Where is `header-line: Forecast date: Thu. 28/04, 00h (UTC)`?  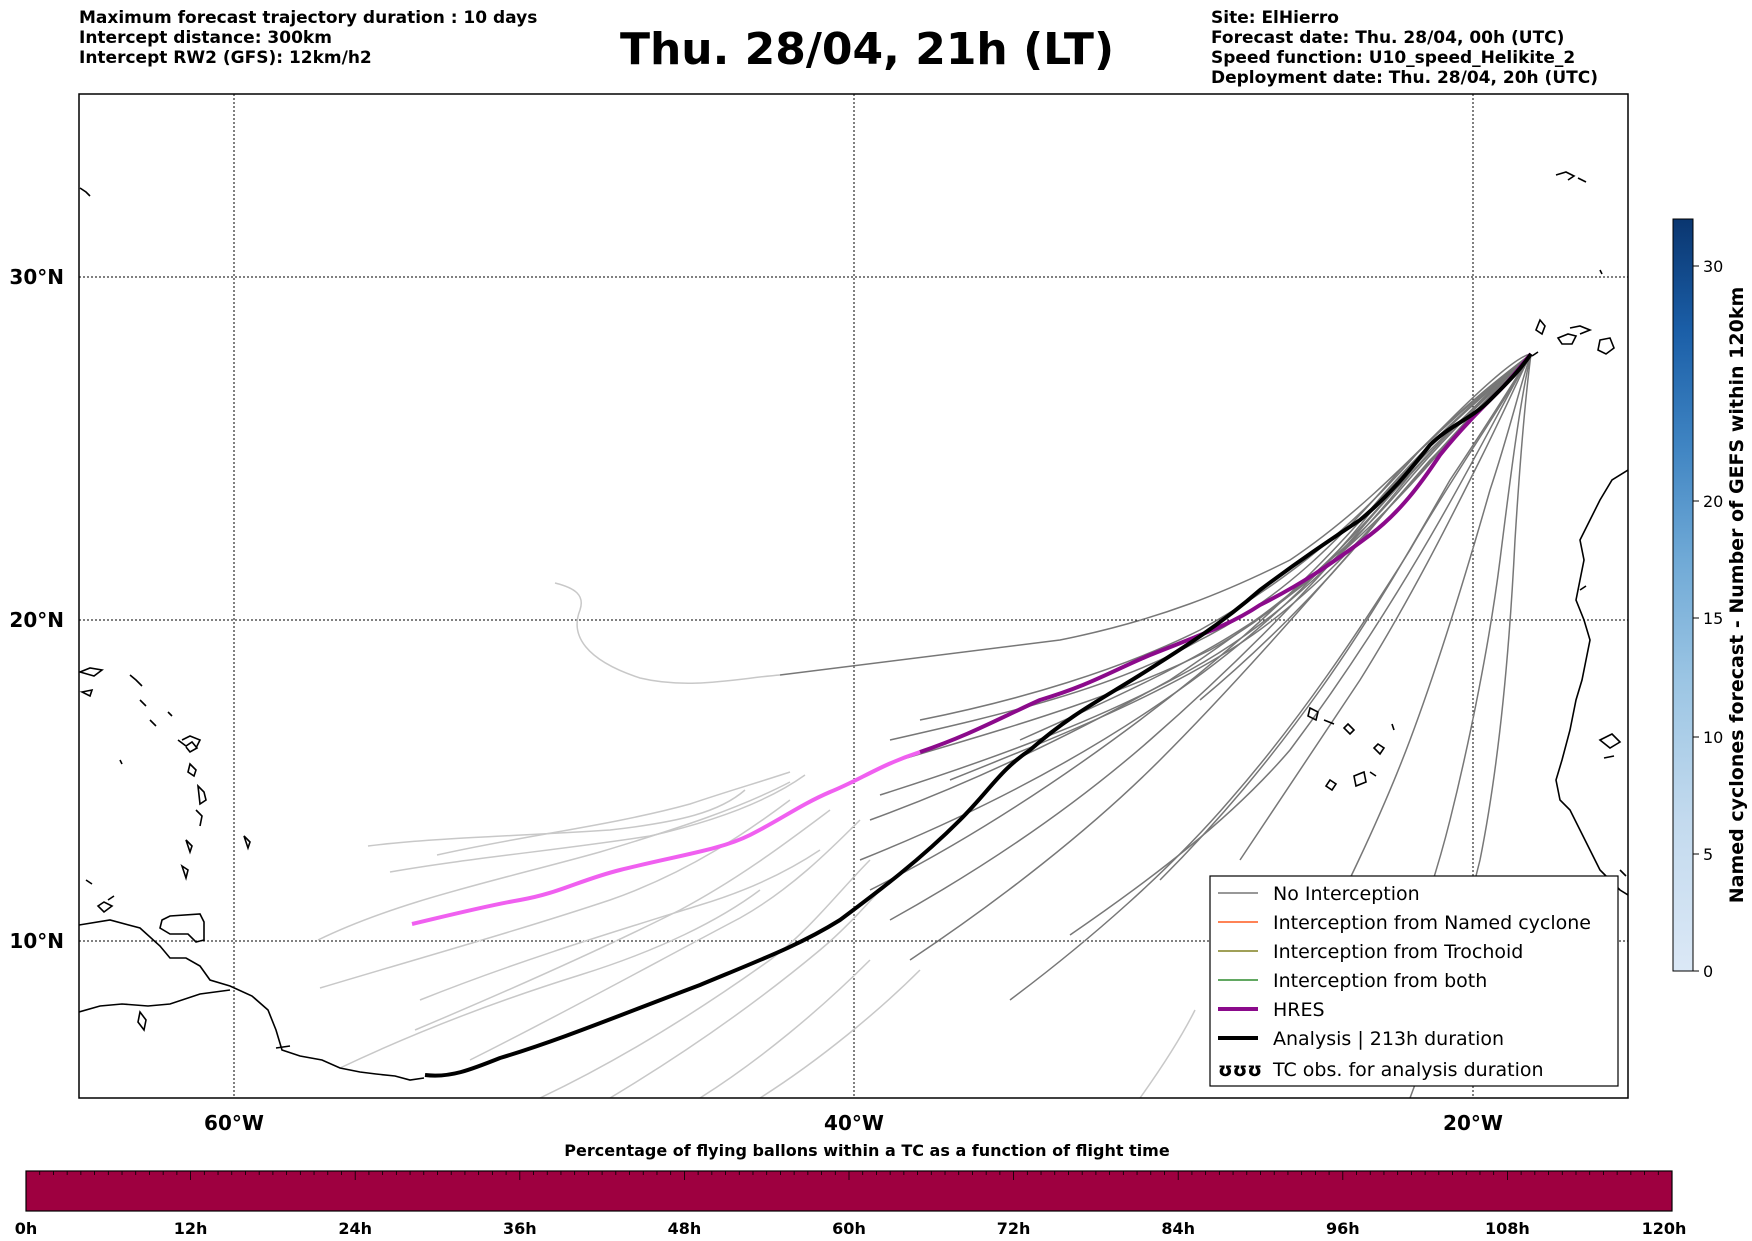 header-line: Forecast date: Thu. 28/04, 00h (UTC) is located at coordinates (1388, 38).